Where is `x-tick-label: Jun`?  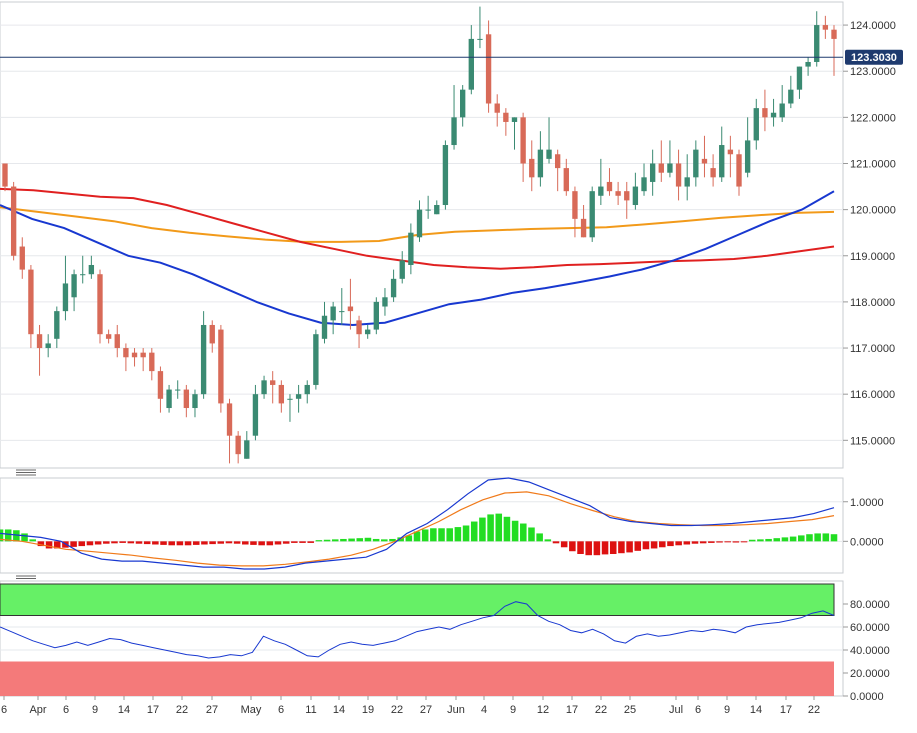
x-tick-label: Jun is located at coordinates (456, 710).